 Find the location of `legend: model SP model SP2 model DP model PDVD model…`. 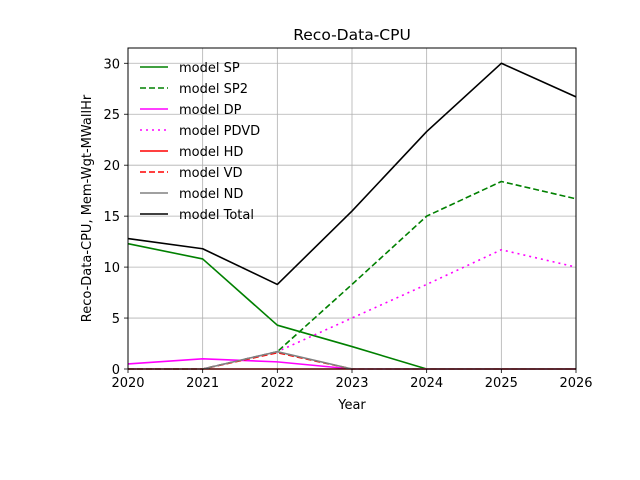

legend: model SP model SP2 model DP model PDVD model… is located at coordinates (200, 142).